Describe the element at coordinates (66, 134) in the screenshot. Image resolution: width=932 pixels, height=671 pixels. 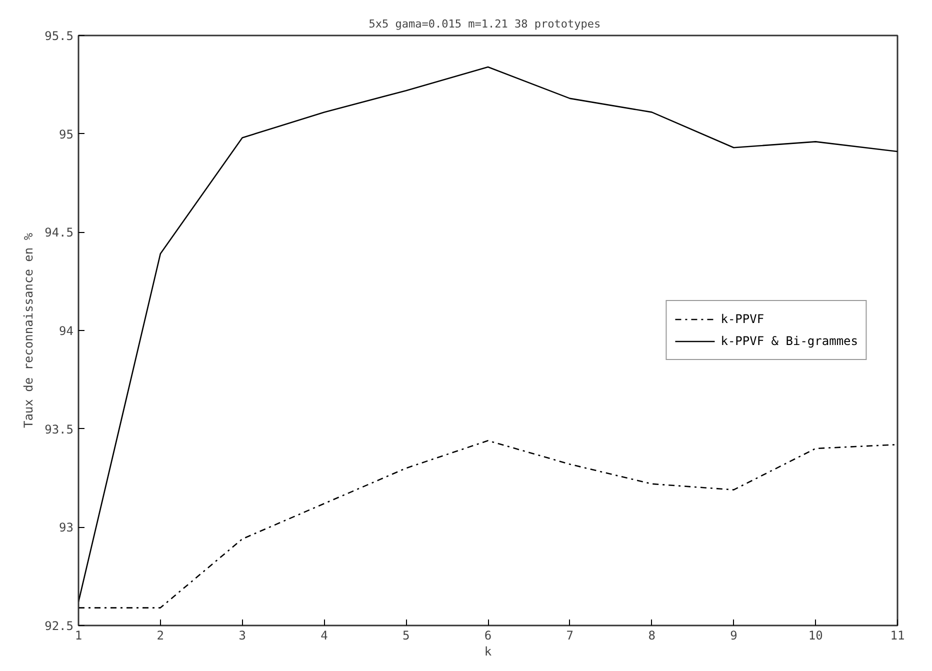
I see `y-tick-label: 95` at that location.